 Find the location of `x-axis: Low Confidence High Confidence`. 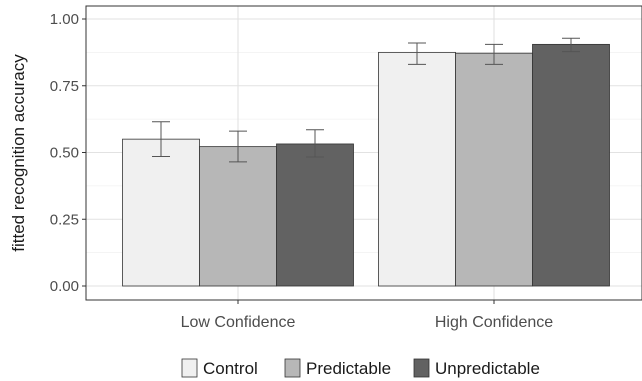

x-axis: Low Confidence High Confidence is located at coordinates (367, 315).